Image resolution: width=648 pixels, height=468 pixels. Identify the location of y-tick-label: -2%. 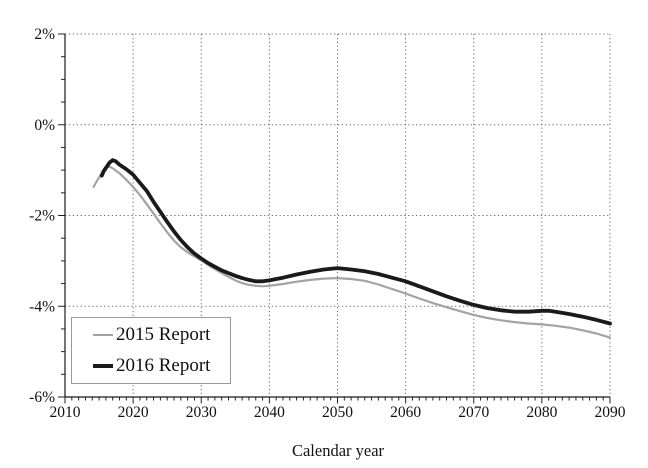
(42, 216).